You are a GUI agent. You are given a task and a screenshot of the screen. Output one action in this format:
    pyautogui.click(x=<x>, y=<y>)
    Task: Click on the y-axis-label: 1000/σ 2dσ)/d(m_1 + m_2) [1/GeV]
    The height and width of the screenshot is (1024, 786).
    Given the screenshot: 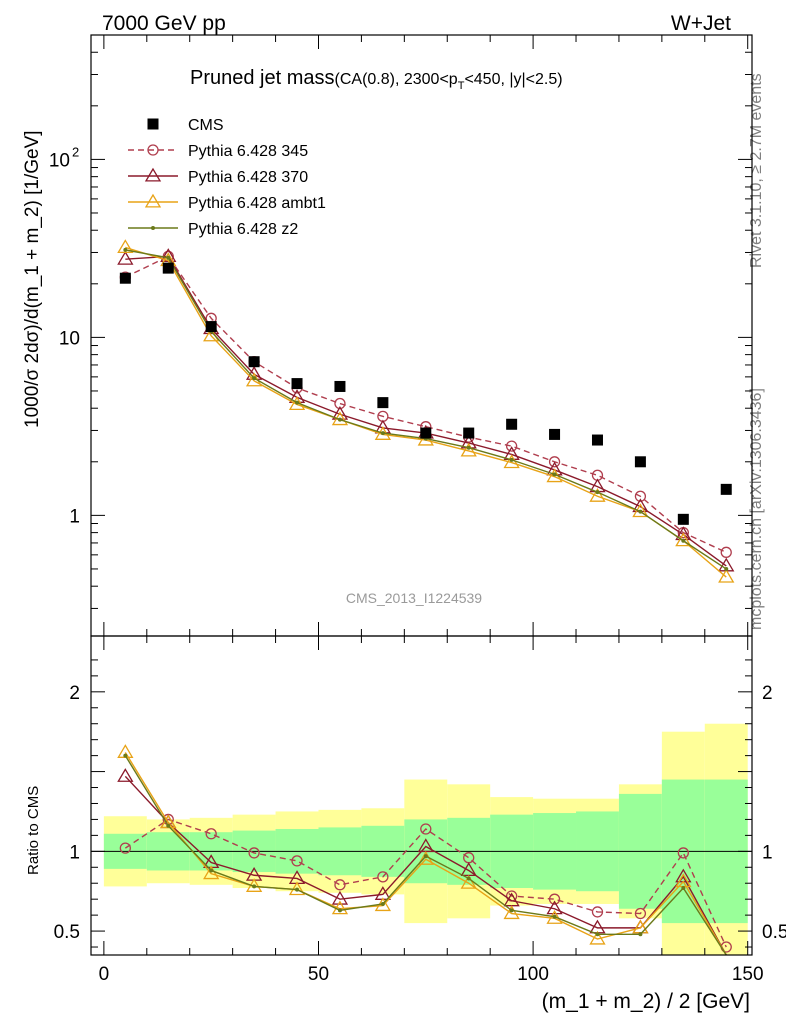 What is the action you would take?
    pyautogui.click(x=32, y=279)
    